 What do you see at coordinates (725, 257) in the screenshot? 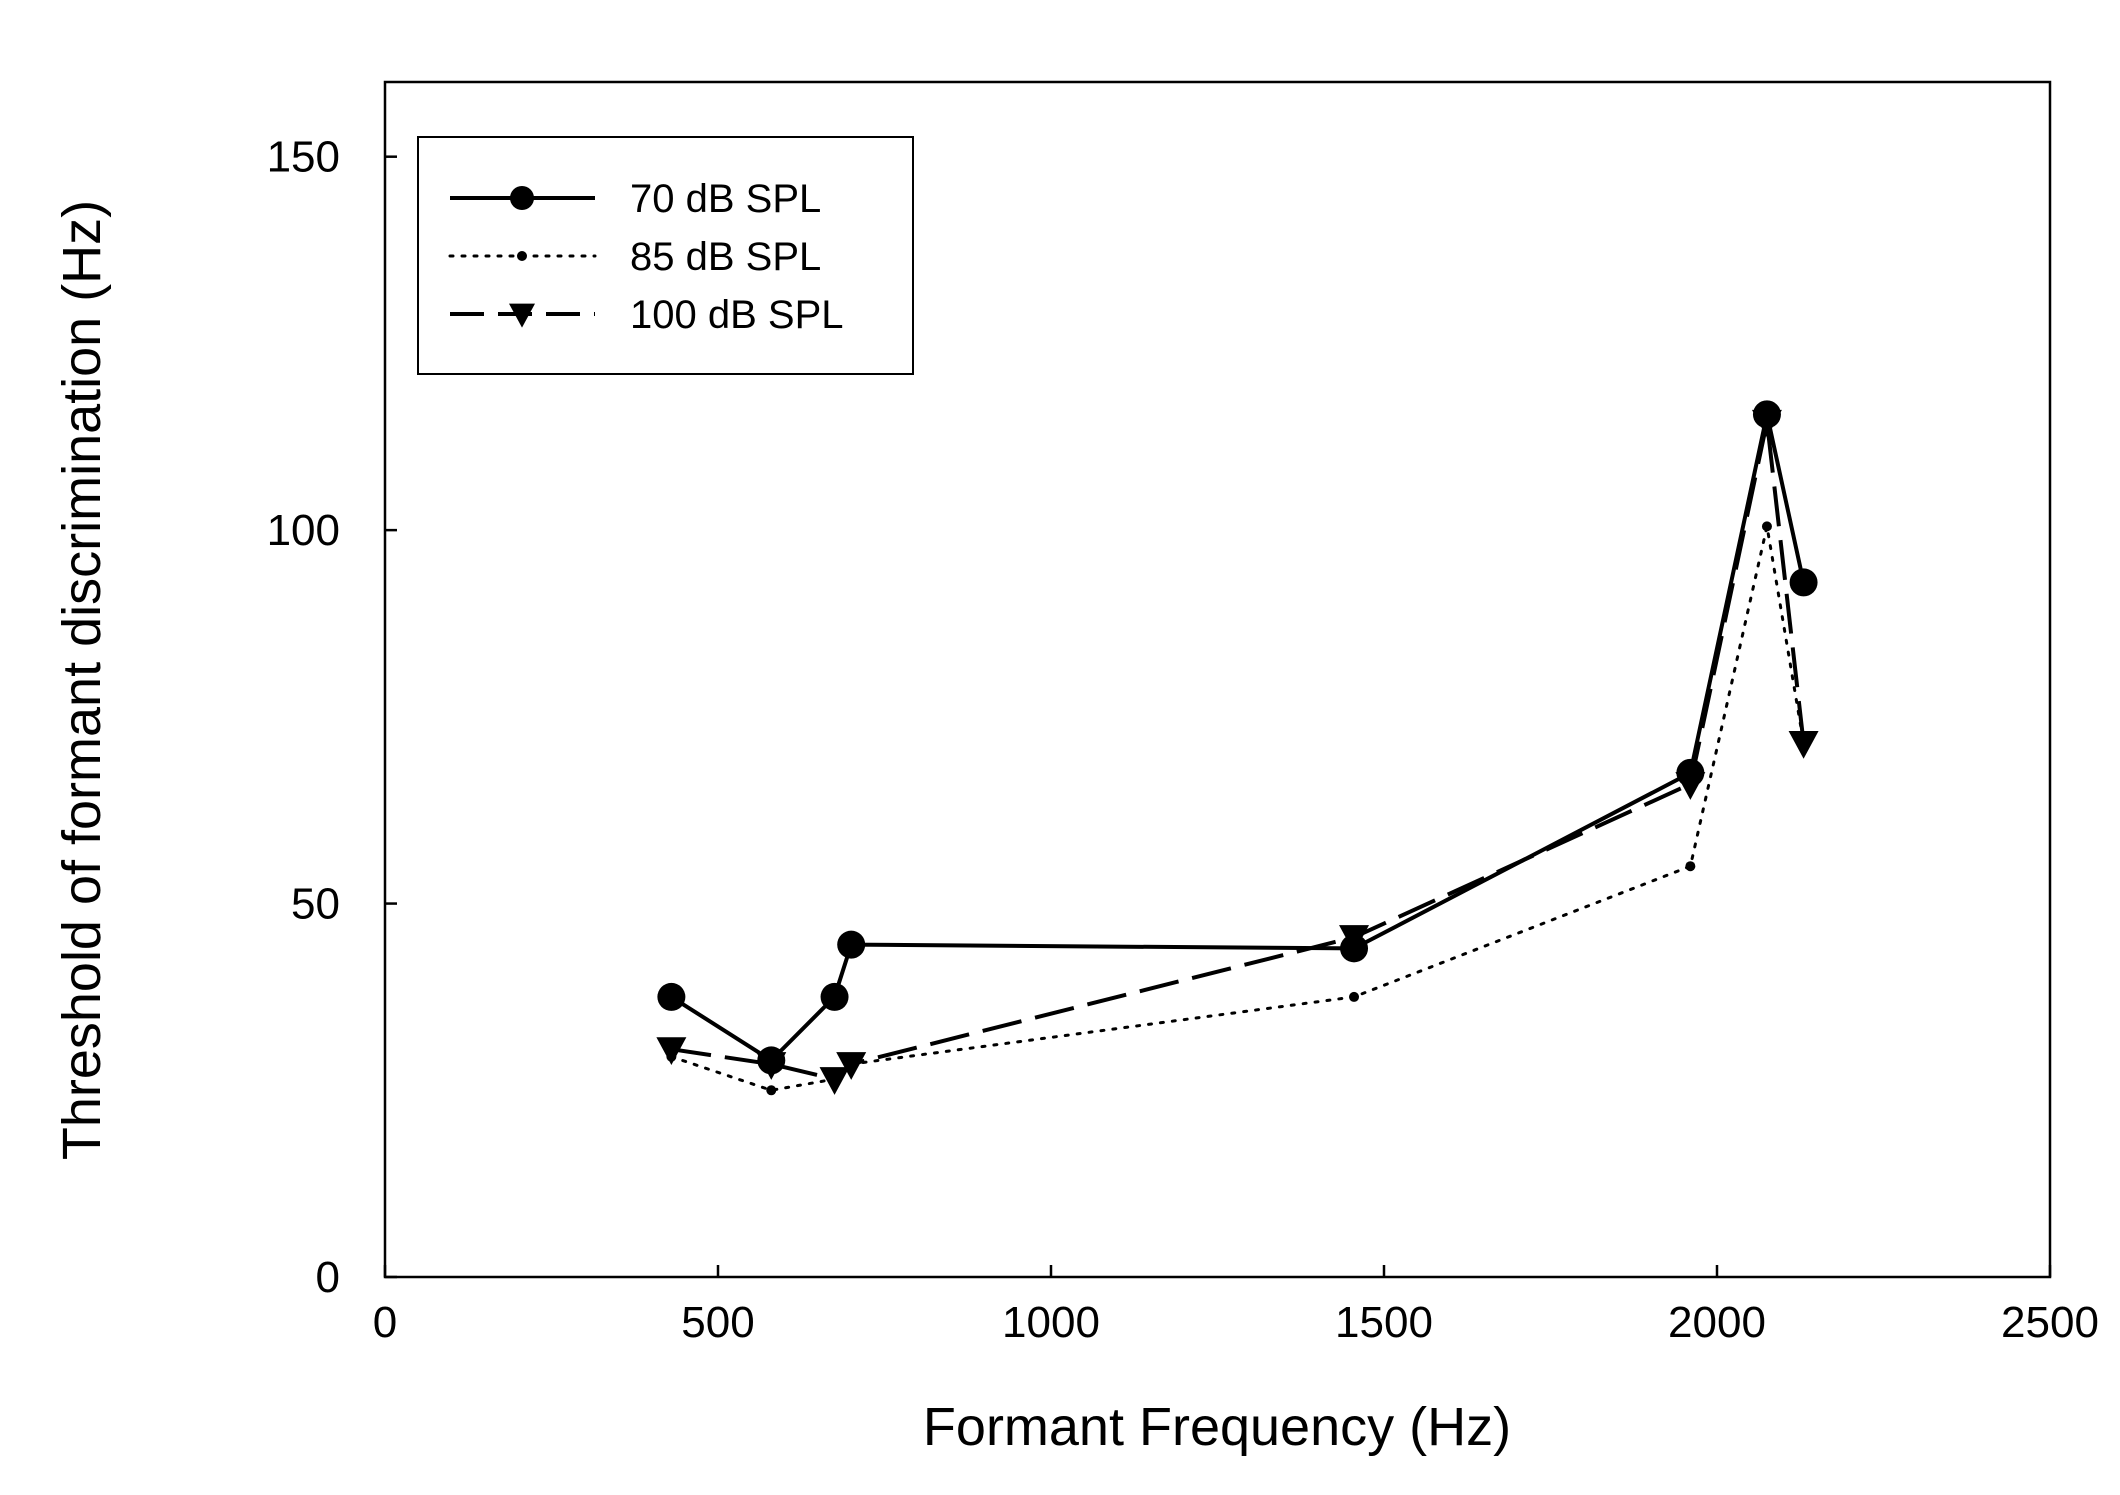
I see `legend-label-85: 85 dB SPL` at bounding box center [725, 257].